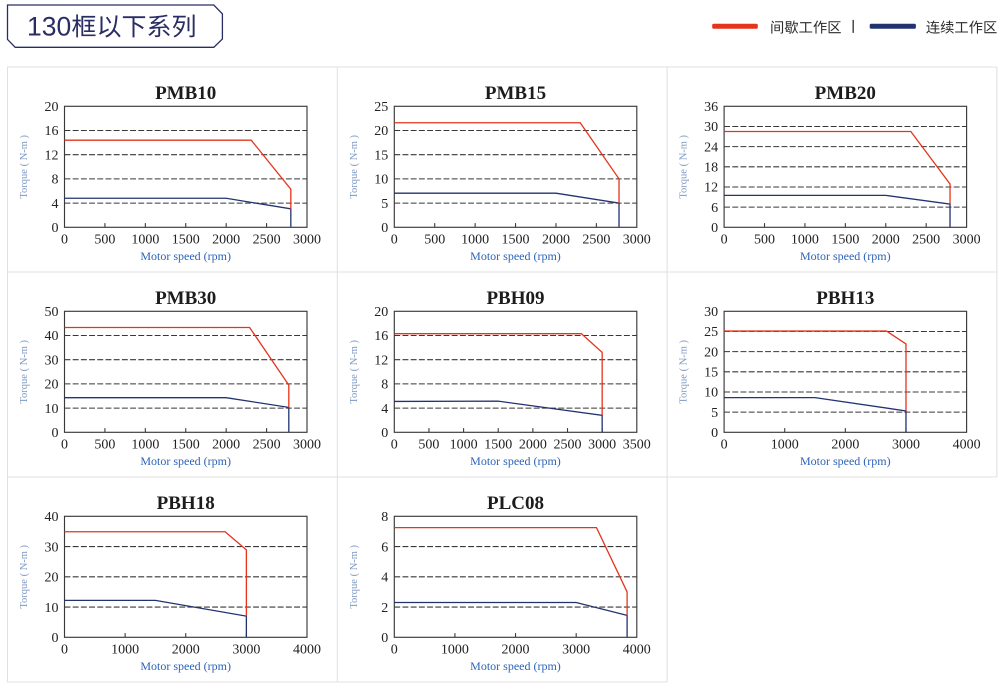  Describe the element at coordinates (49, 26) in the screenshot. I see `svg-text: 130` at that location.